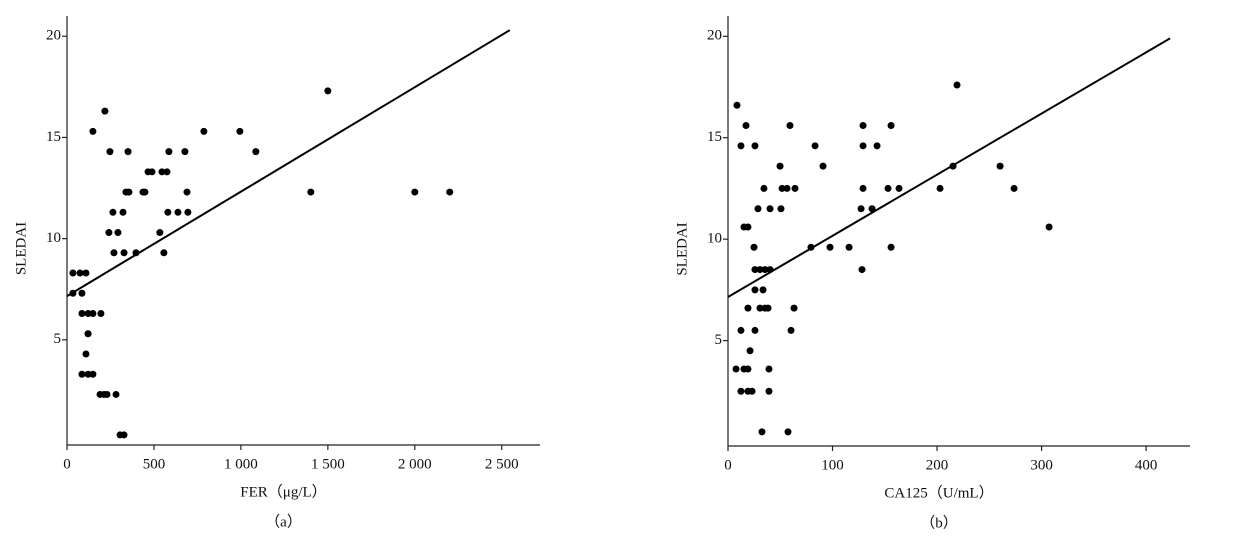 The height and width of the screenshot is (548, 1248). Describe the element at coordinates (154, 464) in the screenshot. I see `x-tick-label: 500` at that location.